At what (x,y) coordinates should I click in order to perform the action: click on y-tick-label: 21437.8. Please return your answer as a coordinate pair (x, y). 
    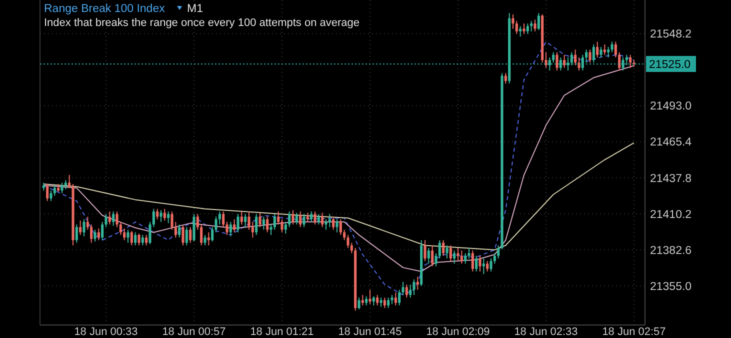
    Looking at the image, I should click on (671, 178).